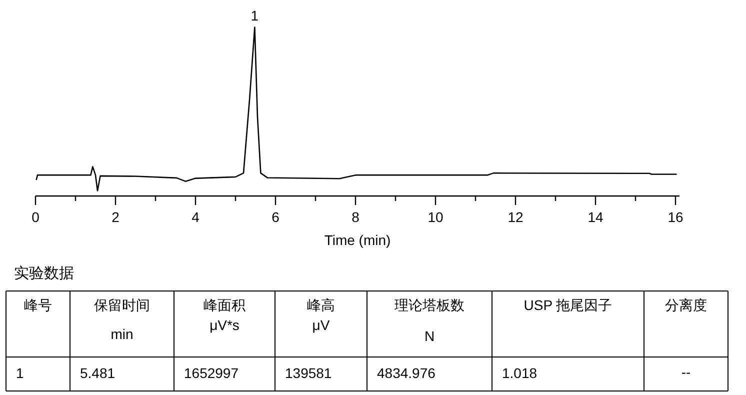 This screenshot has width=746, height=395. What do you see at coordinates (36, 217) in the screenshot?
I see `x-tick-label: 0` at bounding box center [36, 217].